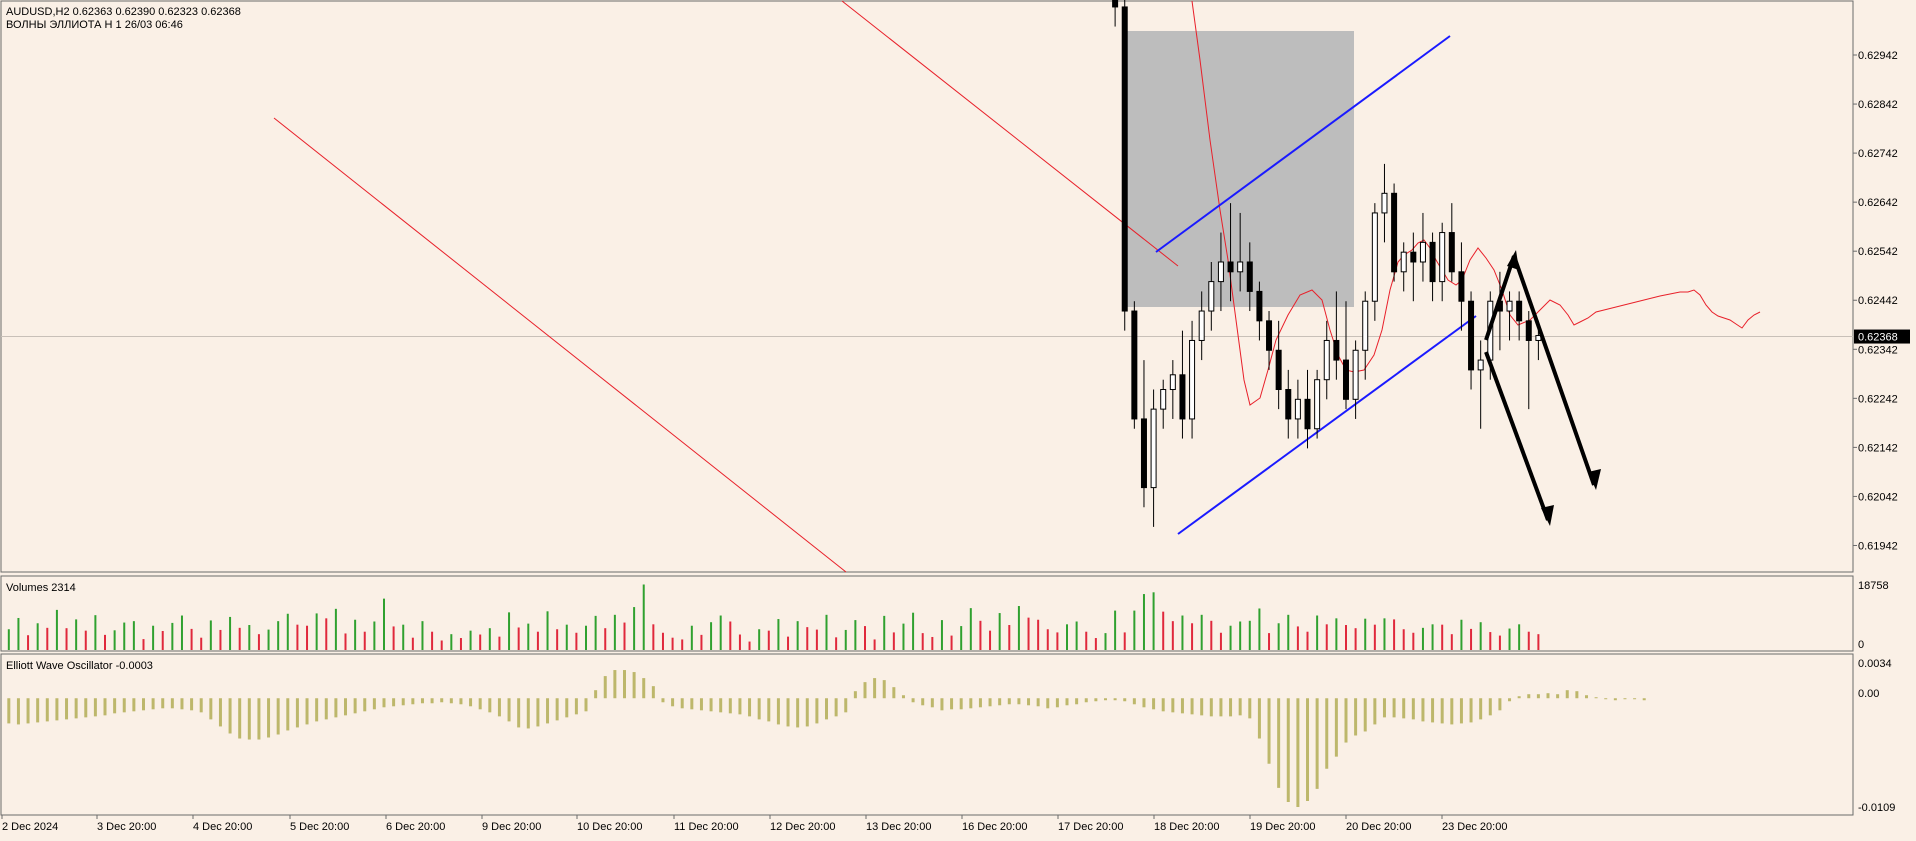 This screenshot has width=1916, height=841. What do you see at coordinates (41, 588) in the screenshot?
I see `volume-panel-title: Volumes 2314` at bounding box center [41, 588].